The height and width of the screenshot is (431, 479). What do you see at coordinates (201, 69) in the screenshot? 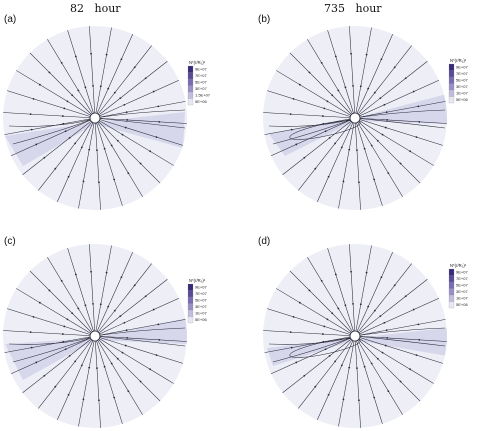
I see `legend-level: 9E+07` at bounding box center [201, 69].